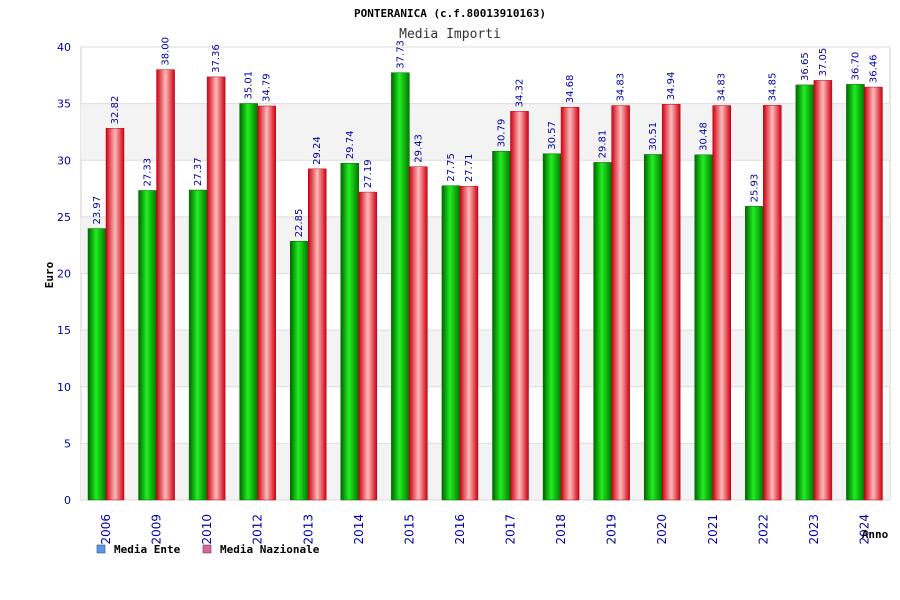 The width and height of the screenshot is (900, 600). I want to click on value-label: 27.33, so click(148, 172).